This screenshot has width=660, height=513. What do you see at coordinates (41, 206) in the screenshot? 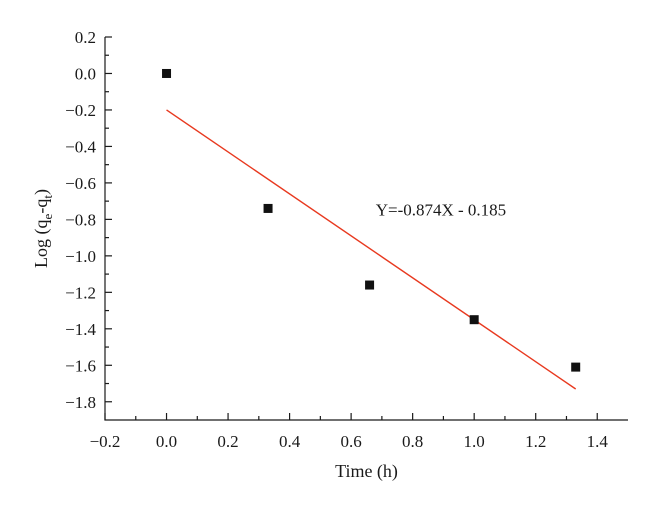
I see `y-axis-title-mid: -q` at bounding box center [41, 206].